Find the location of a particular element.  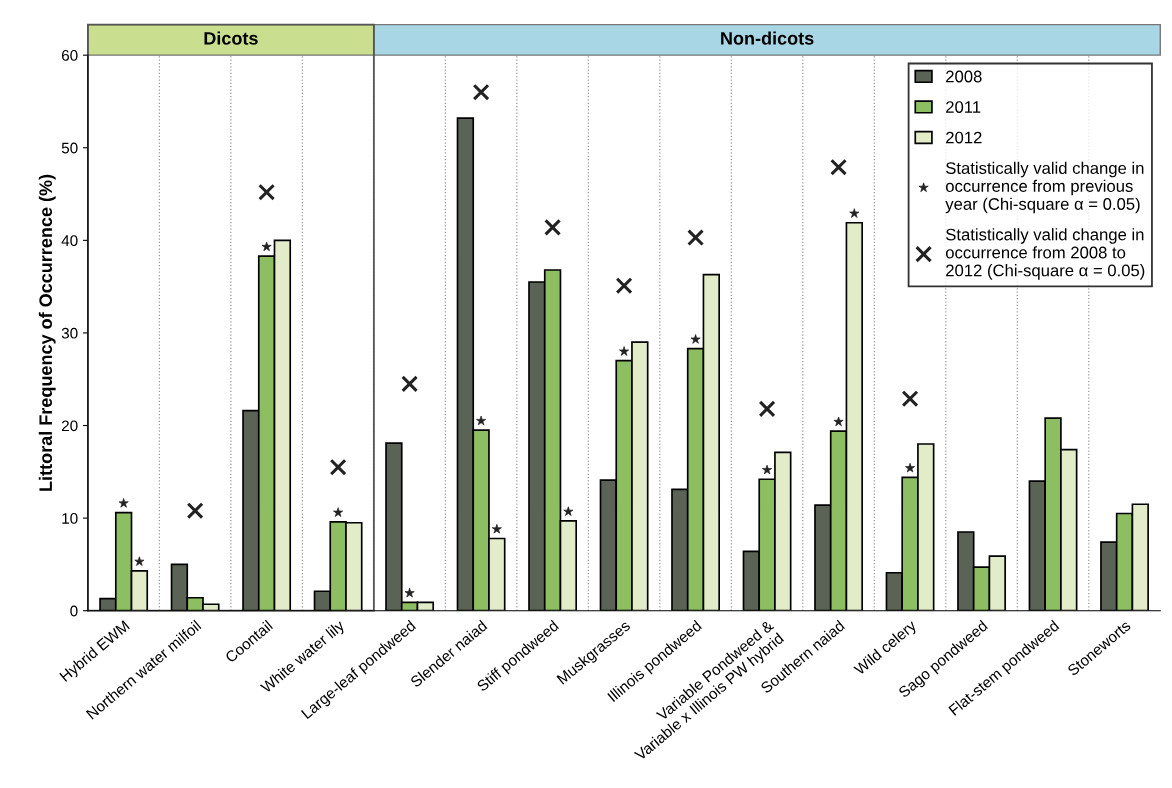

text: Non-dicots is located at coordinates (767, 38).